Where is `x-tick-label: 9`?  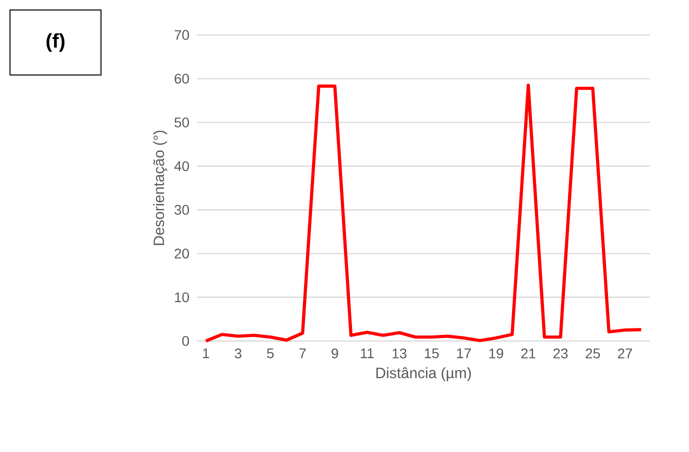
x-tick-label: 9 is located at coordinates (335, 353).